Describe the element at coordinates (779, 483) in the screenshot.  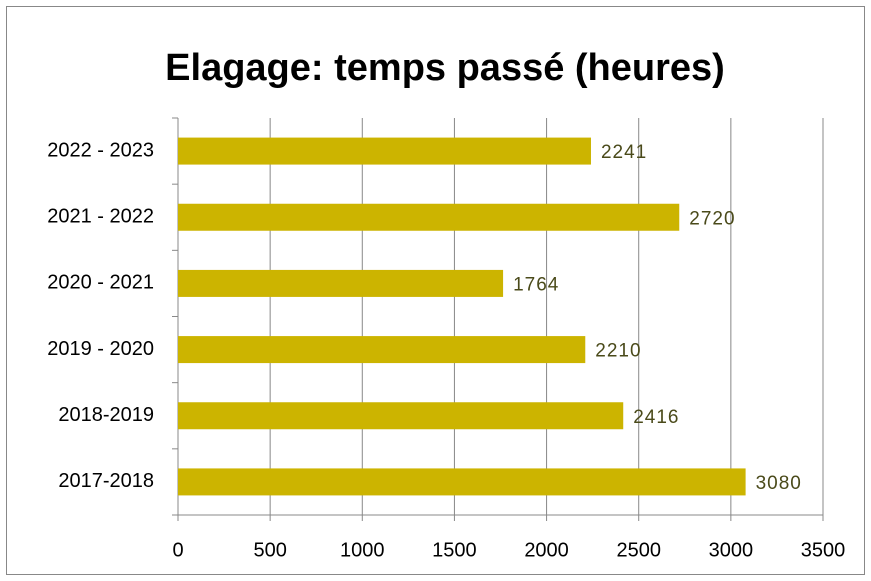
I see `value-label: 3080` at that location.